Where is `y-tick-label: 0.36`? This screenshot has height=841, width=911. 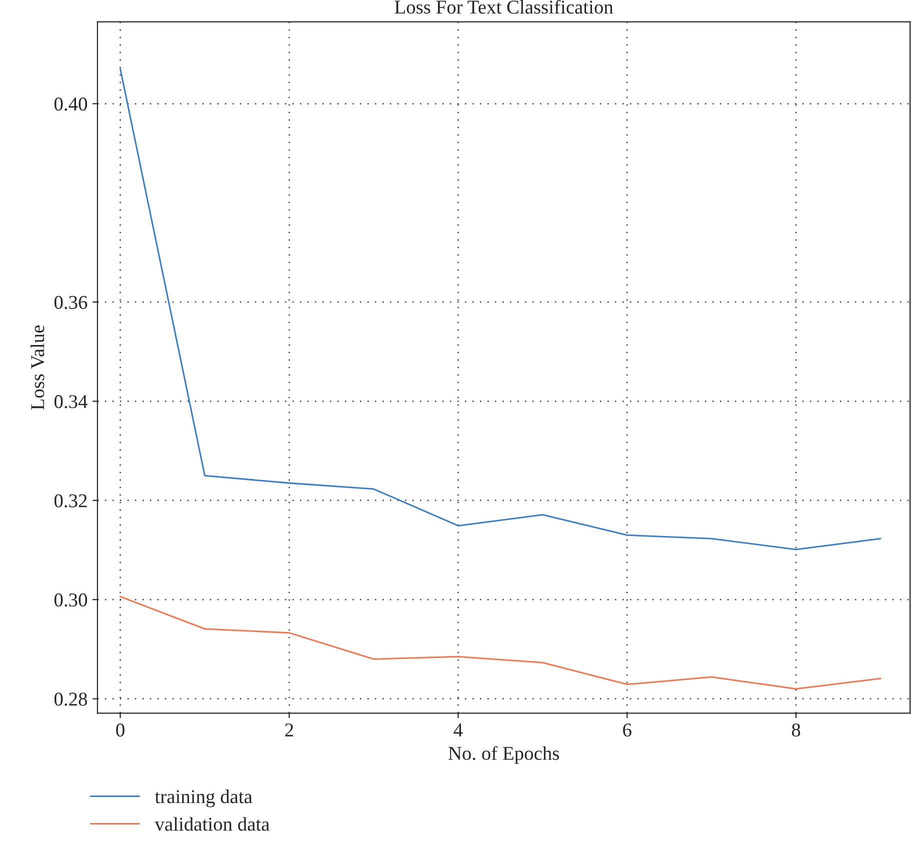
y-tick-label: 0.36 is located at coordinates (71, 303).